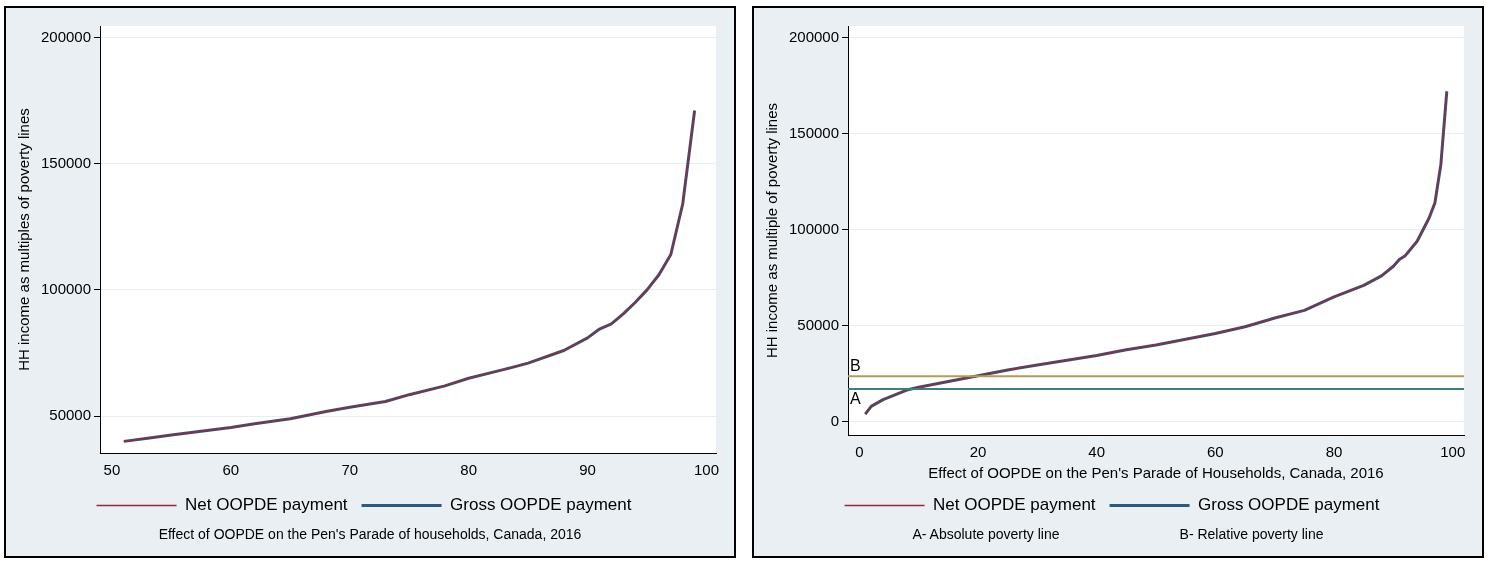 The image size is (1508, 572). What do you see at coordinates (978, 452) in the screenshot?
I see `x-tick-label: 20` at bounding box center [978, 452].